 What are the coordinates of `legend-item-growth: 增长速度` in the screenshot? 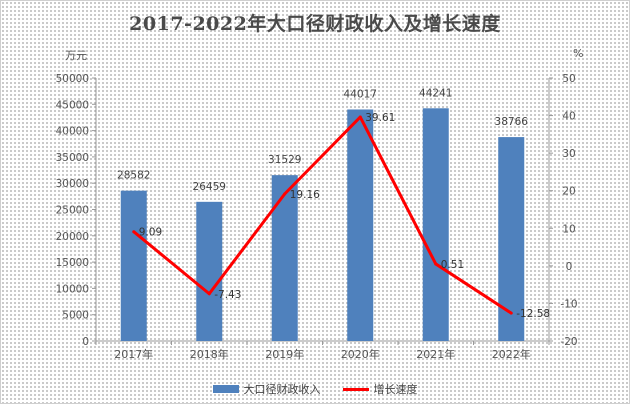 It's located at (380, 389).